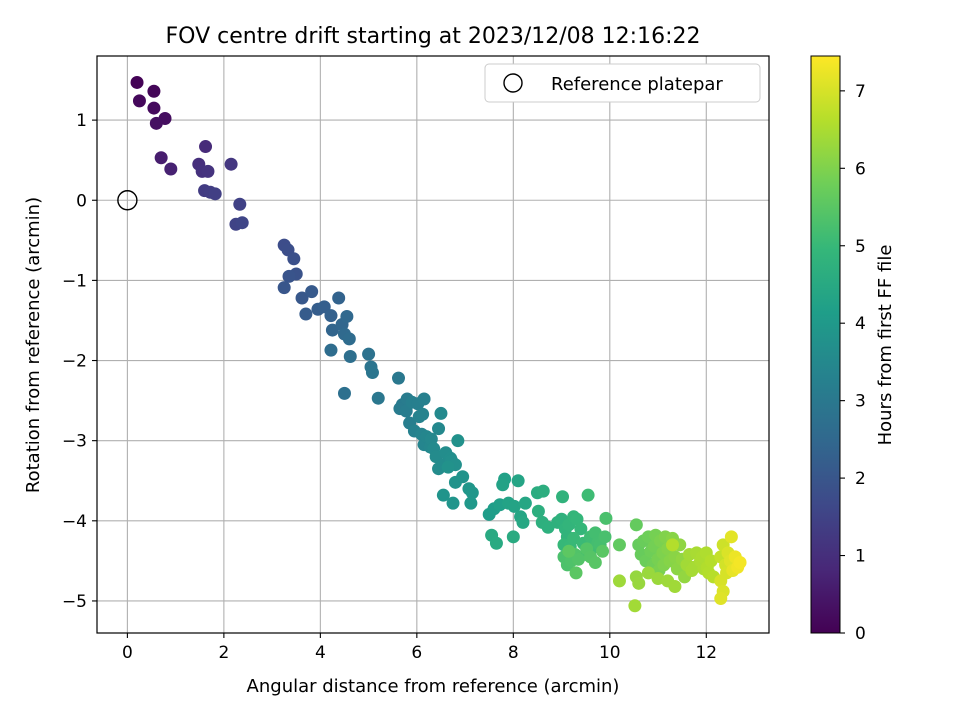 The width and height of the screenshot is (960, 720). I want to click on colorbar: 0 1 2 3 4 5 6 7 Hours from first FF file, so click(853, 349).